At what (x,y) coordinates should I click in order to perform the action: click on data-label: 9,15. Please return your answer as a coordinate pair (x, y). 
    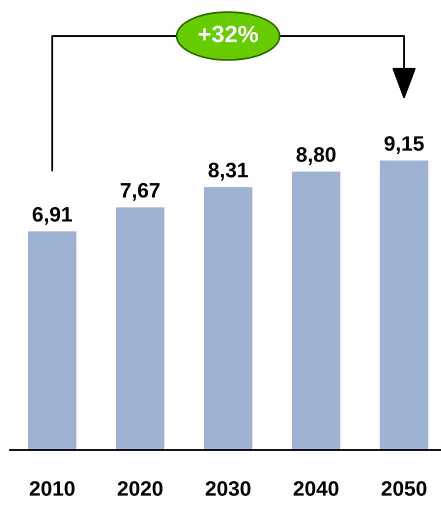
    Looking at the image, I should click on (404, 145).